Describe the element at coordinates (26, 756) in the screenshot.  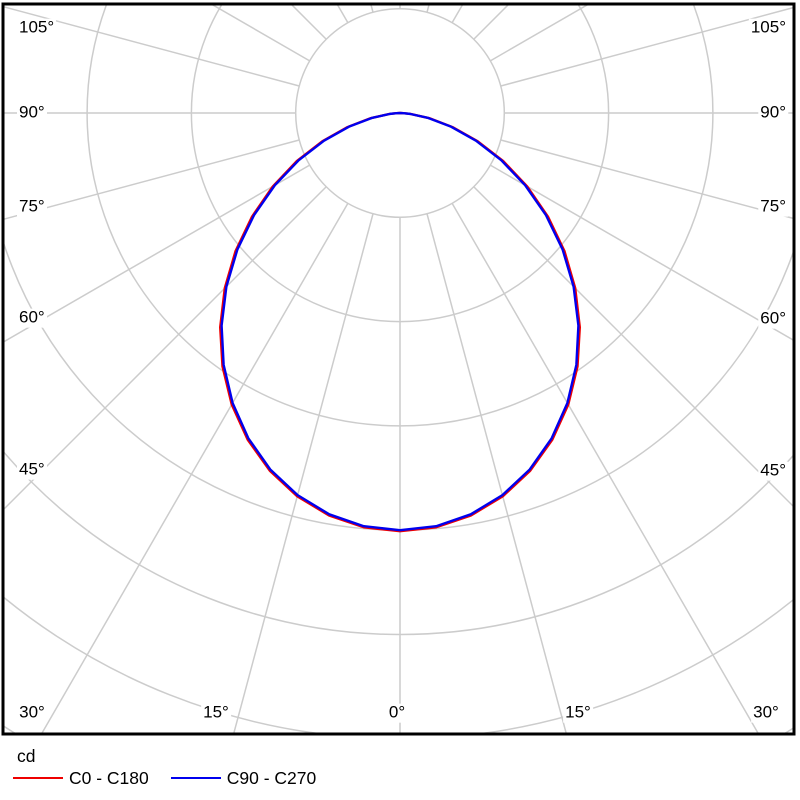
I see `radial-unit-label: cd` at that location.